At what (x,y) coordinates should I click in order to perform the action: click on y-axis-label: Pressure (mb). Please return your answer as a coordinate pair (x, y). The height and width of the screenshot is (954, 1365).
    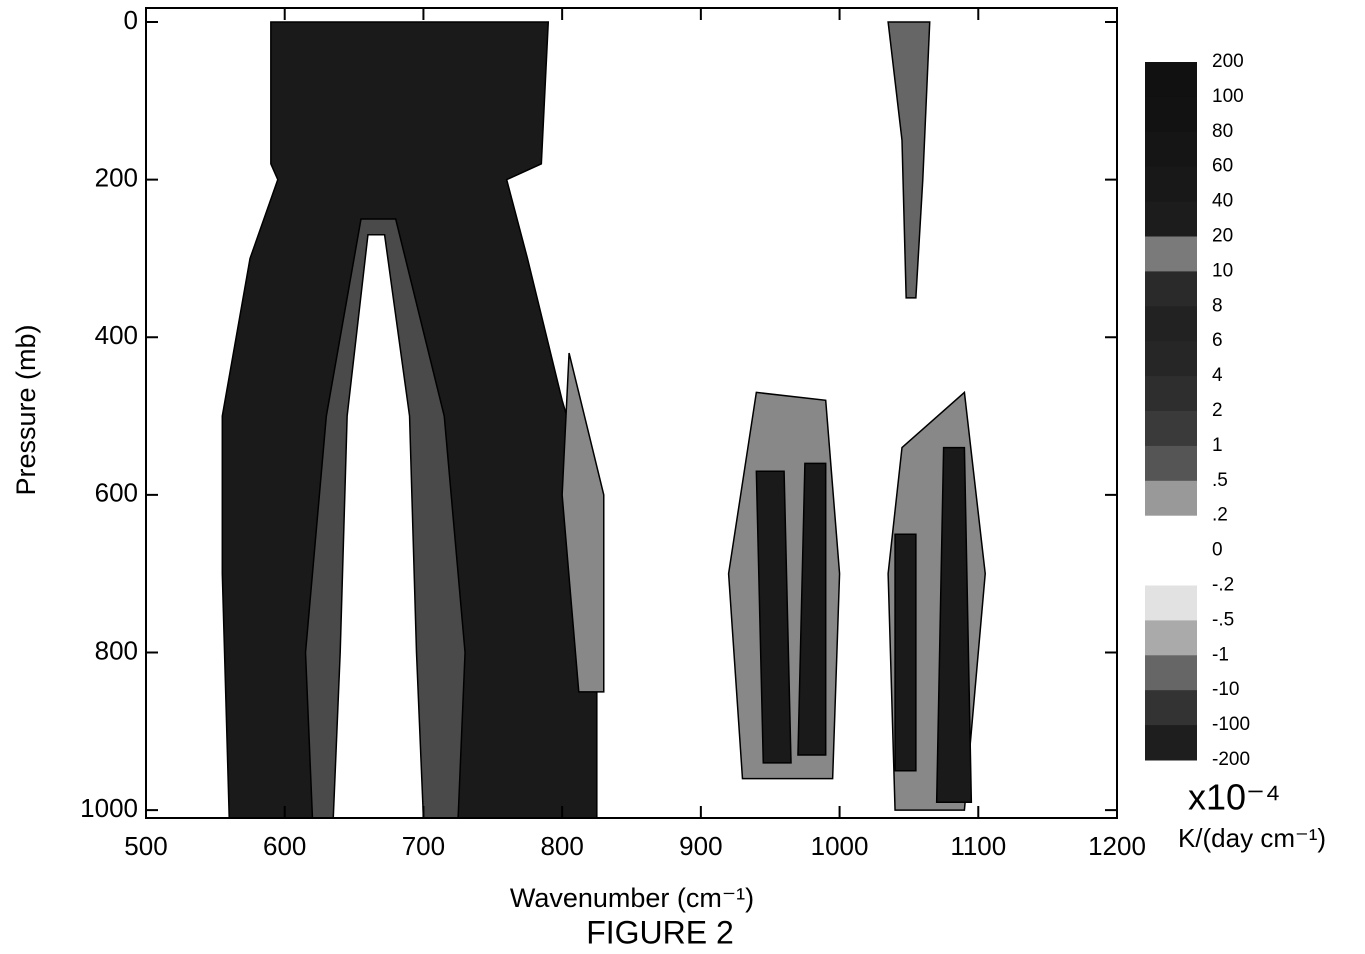
    Looking at the image, I should click on (26, 409).